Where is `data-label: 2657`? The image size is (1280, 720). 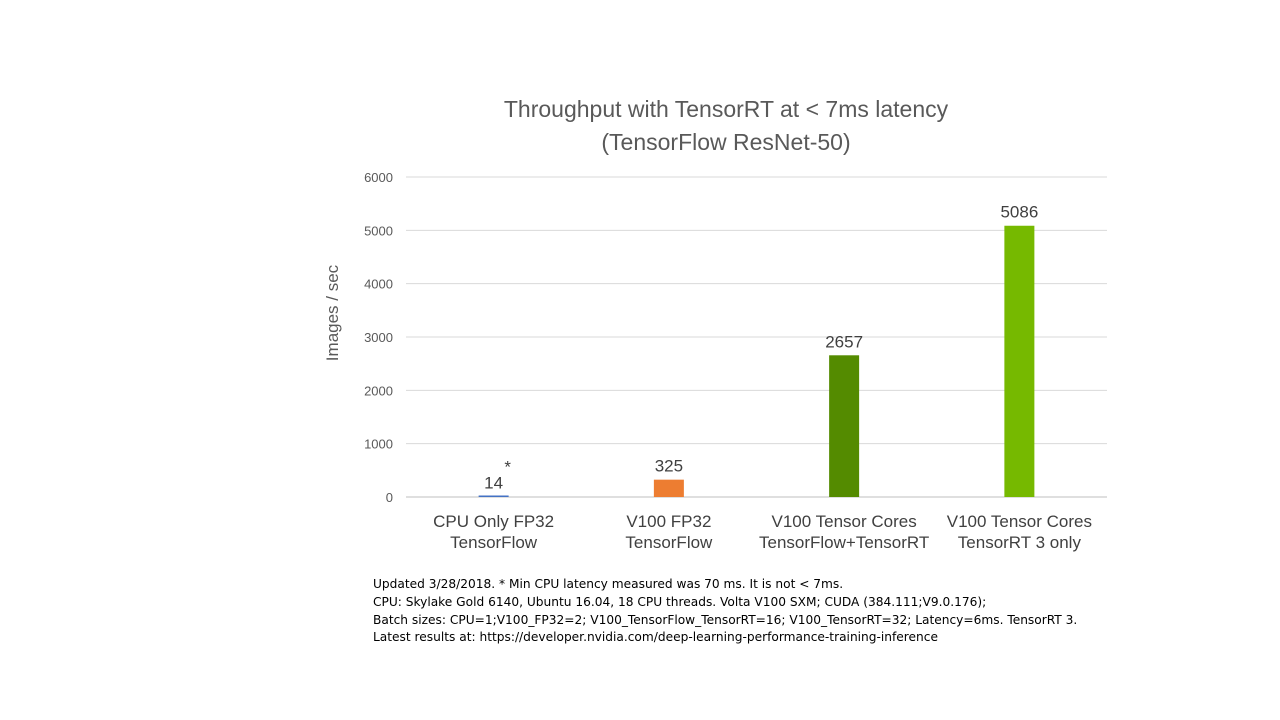 data-label: 2657 is located at coordinates (844, 341).